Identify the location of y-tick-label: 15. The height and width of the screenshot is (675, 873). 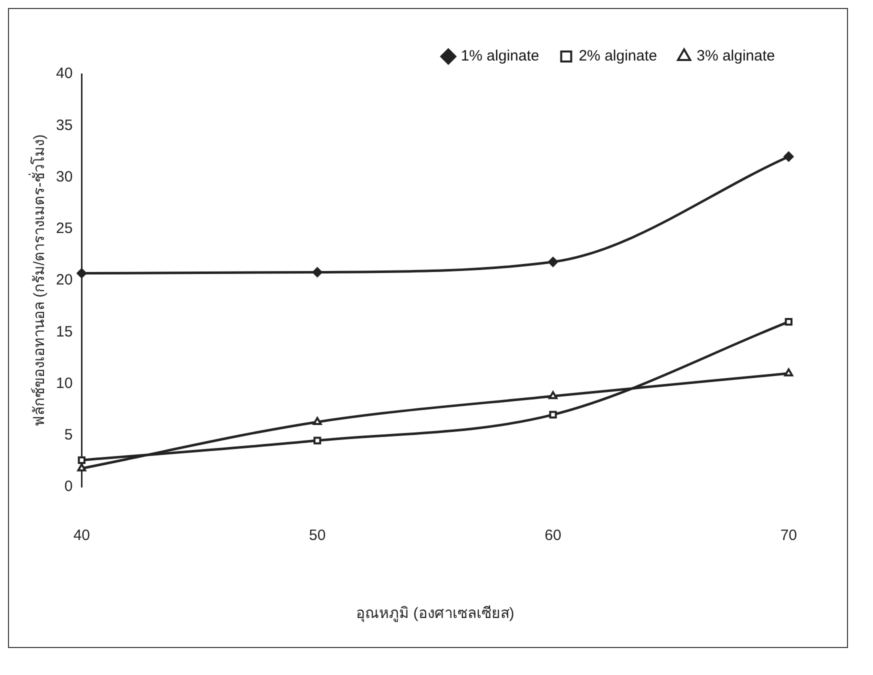
(64, 331).